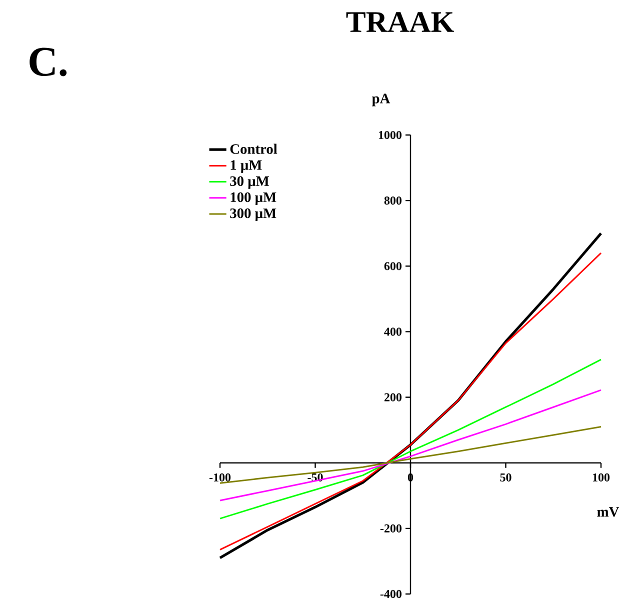  I want to click on text: C., so click(48, 62).